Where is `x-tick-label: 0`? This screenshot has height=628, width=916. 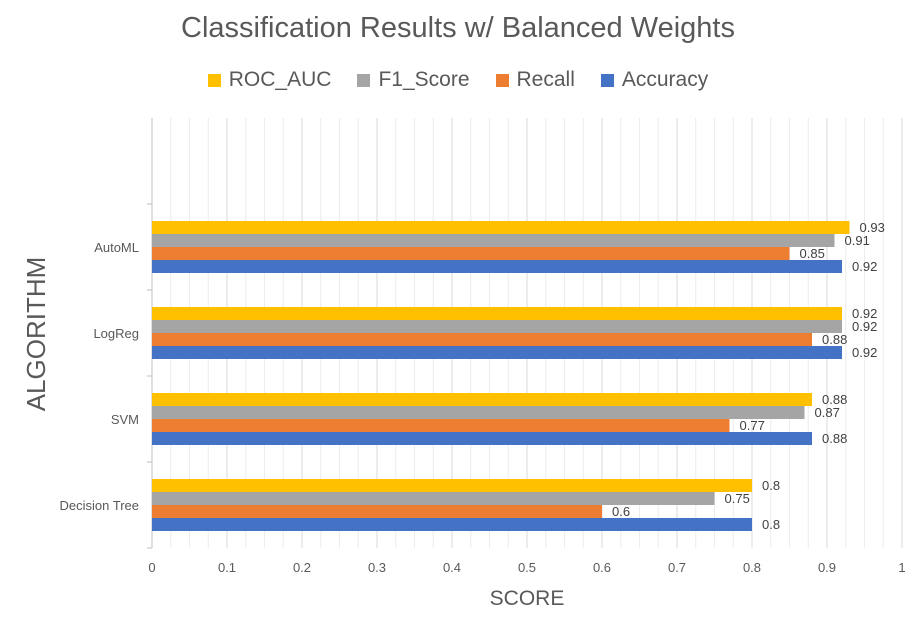
x-tick-label: 0 is located at coordinates (151, 567).